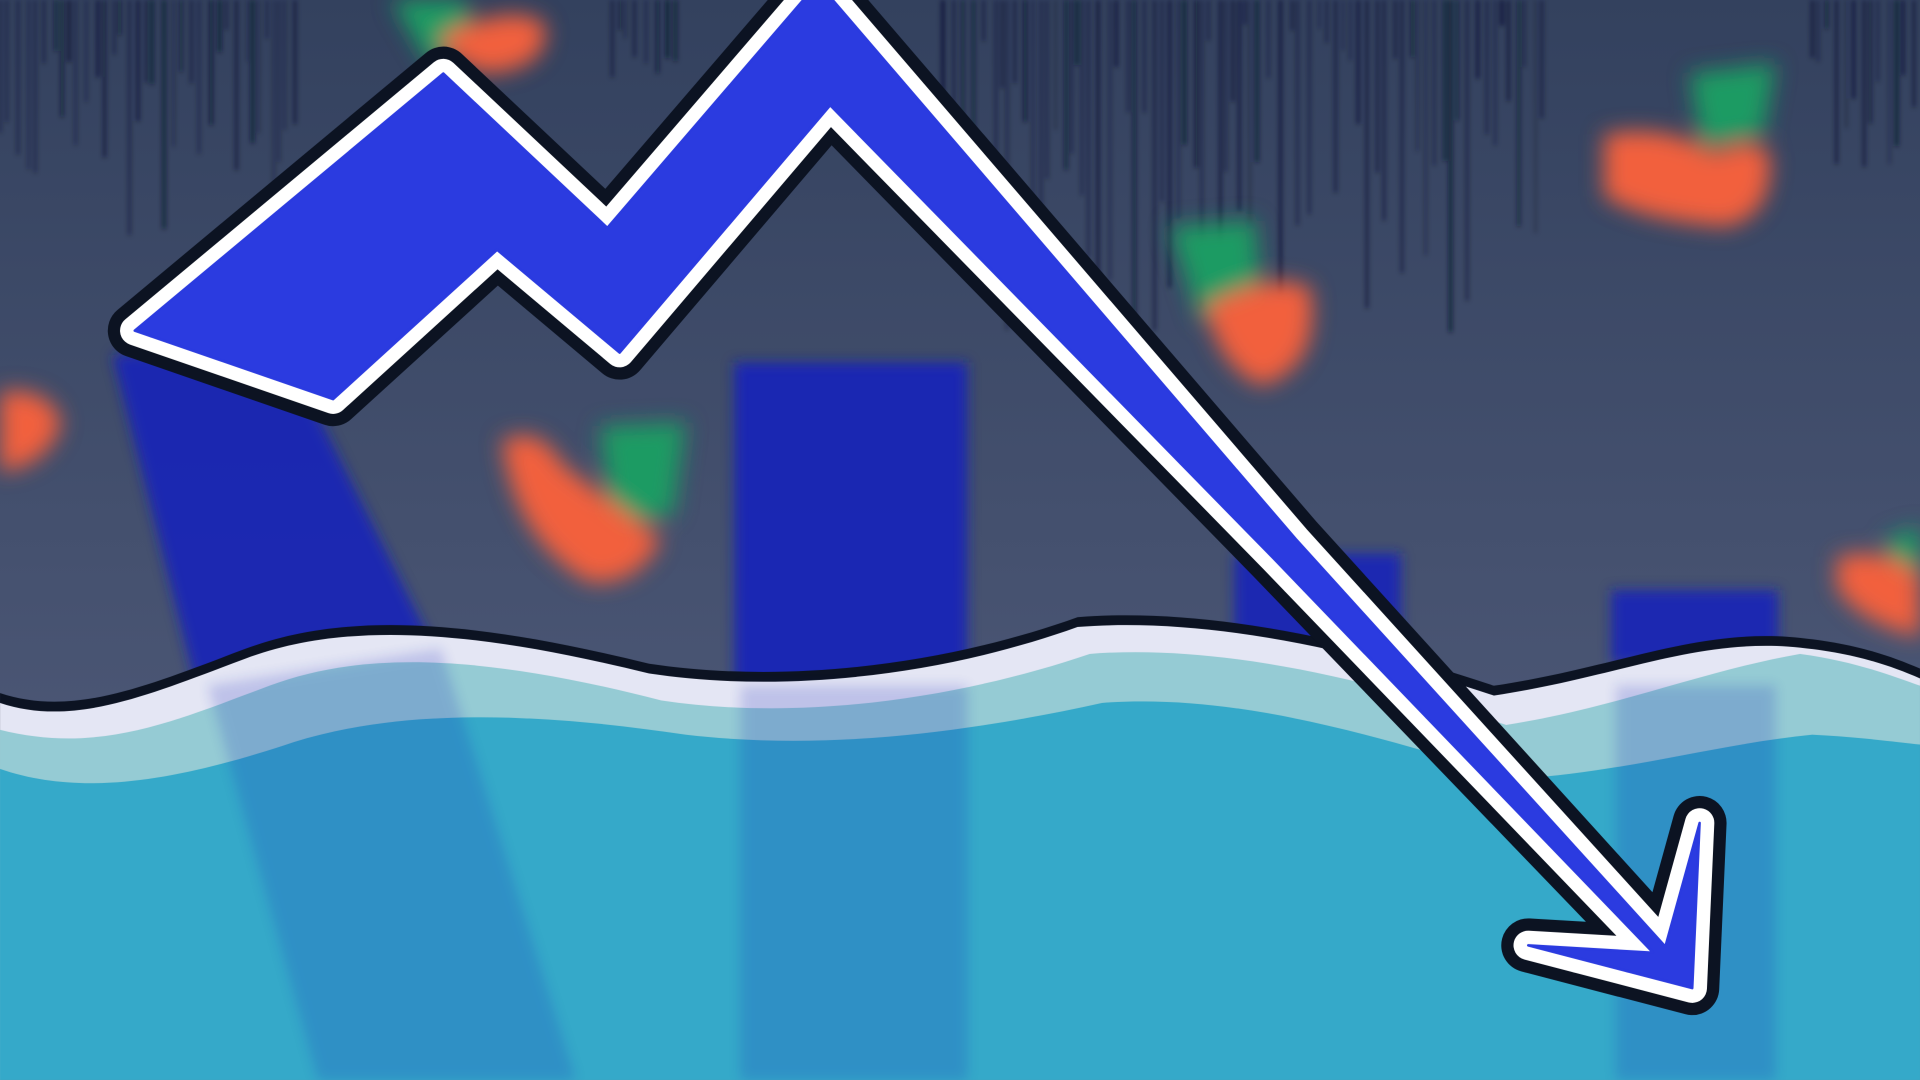 The image size is (1920, 1080). Describe the element at coordinates (270, 514) in the screenshot. I see `bar-left` at that location.